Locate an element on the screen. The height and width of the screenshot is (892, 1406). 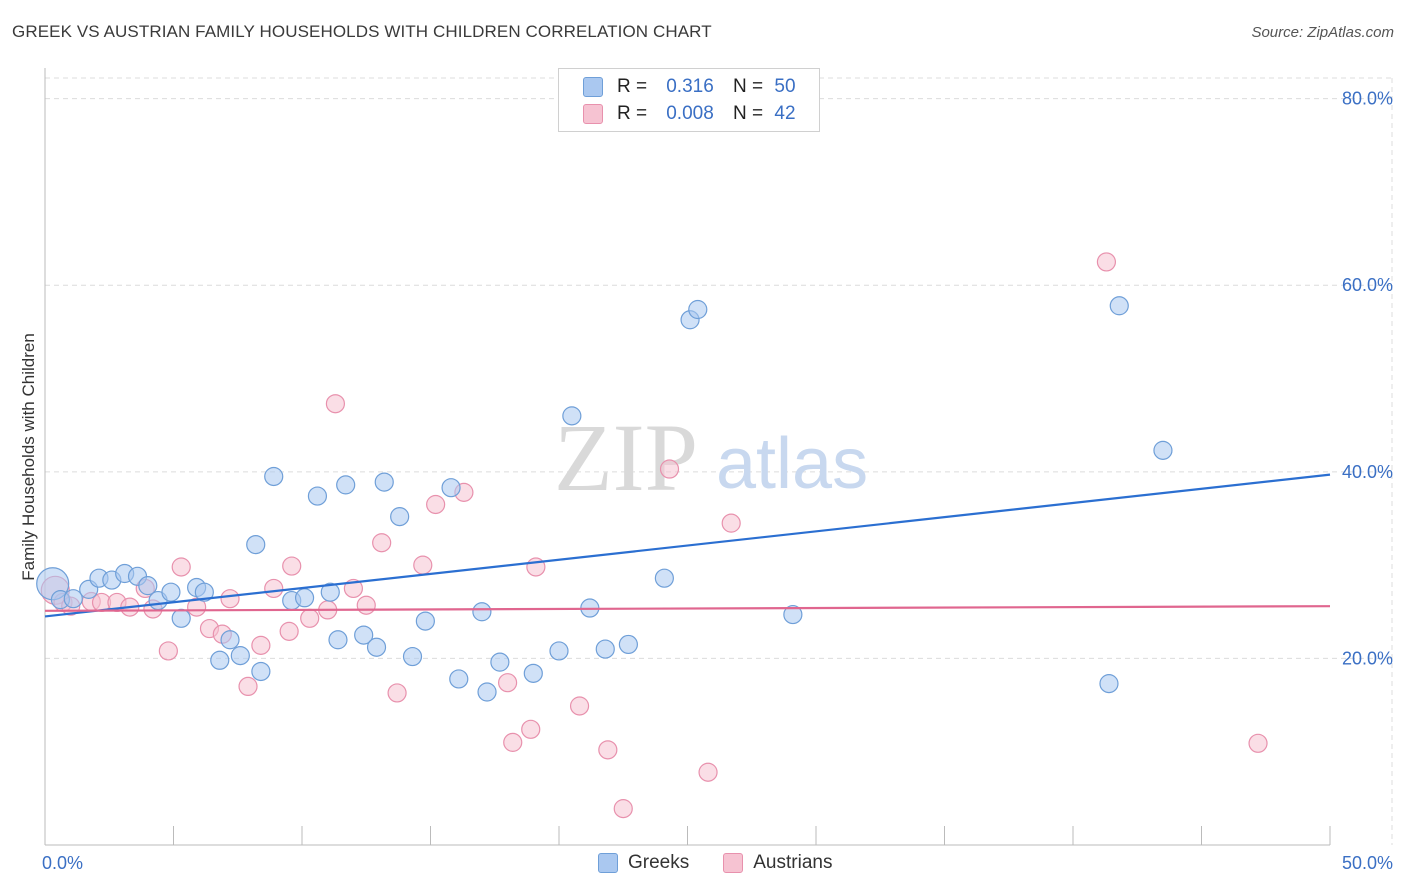
greeks-r-value: 0.316 is located at coordinates (690, 86).